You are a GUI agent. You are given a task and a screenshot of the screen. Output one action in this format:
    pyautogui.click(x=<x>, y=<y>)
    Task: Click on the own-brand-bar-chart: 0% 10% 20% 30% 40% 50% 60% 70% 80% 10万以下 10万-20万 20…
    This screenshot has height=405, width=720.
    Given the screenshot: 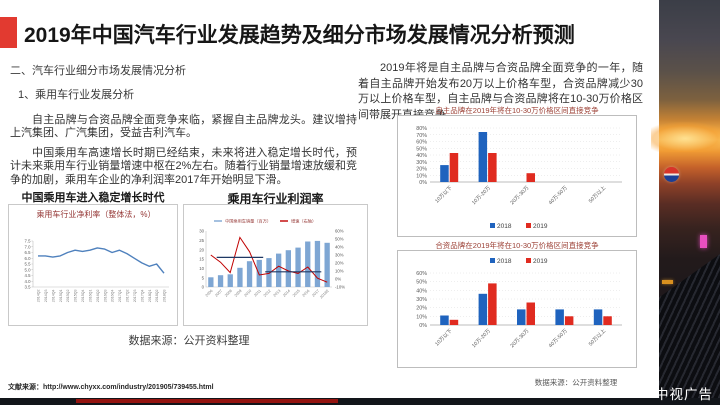 What is the action you would take?
    pyautogui.click(x=517, y=176)
    